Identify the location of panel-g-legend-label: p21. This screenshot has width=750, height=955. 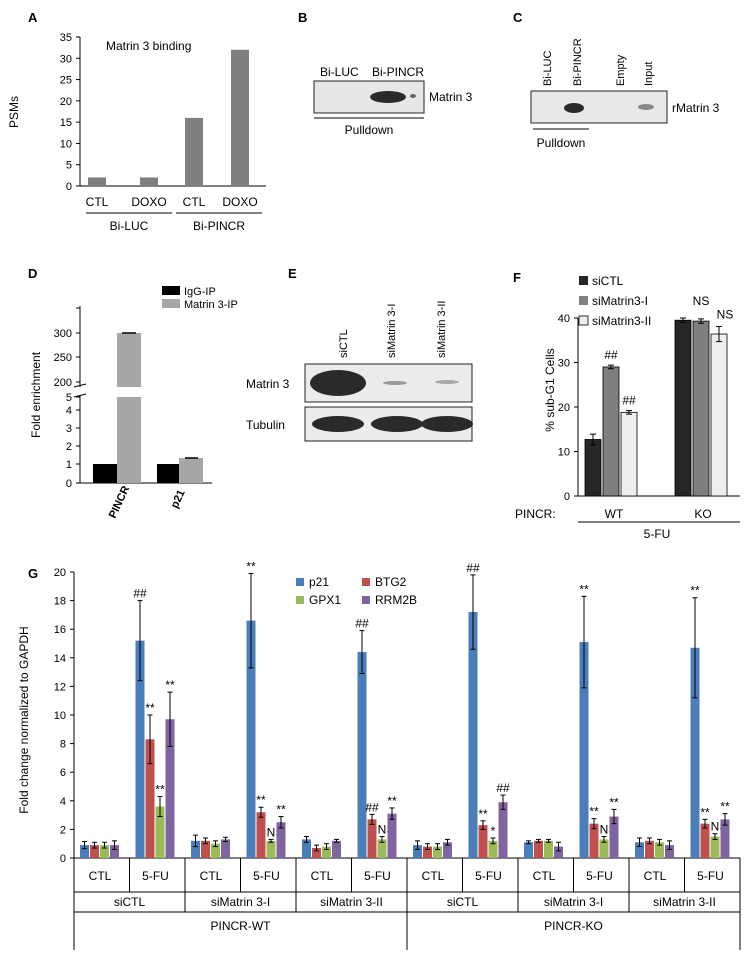
(319, 582).